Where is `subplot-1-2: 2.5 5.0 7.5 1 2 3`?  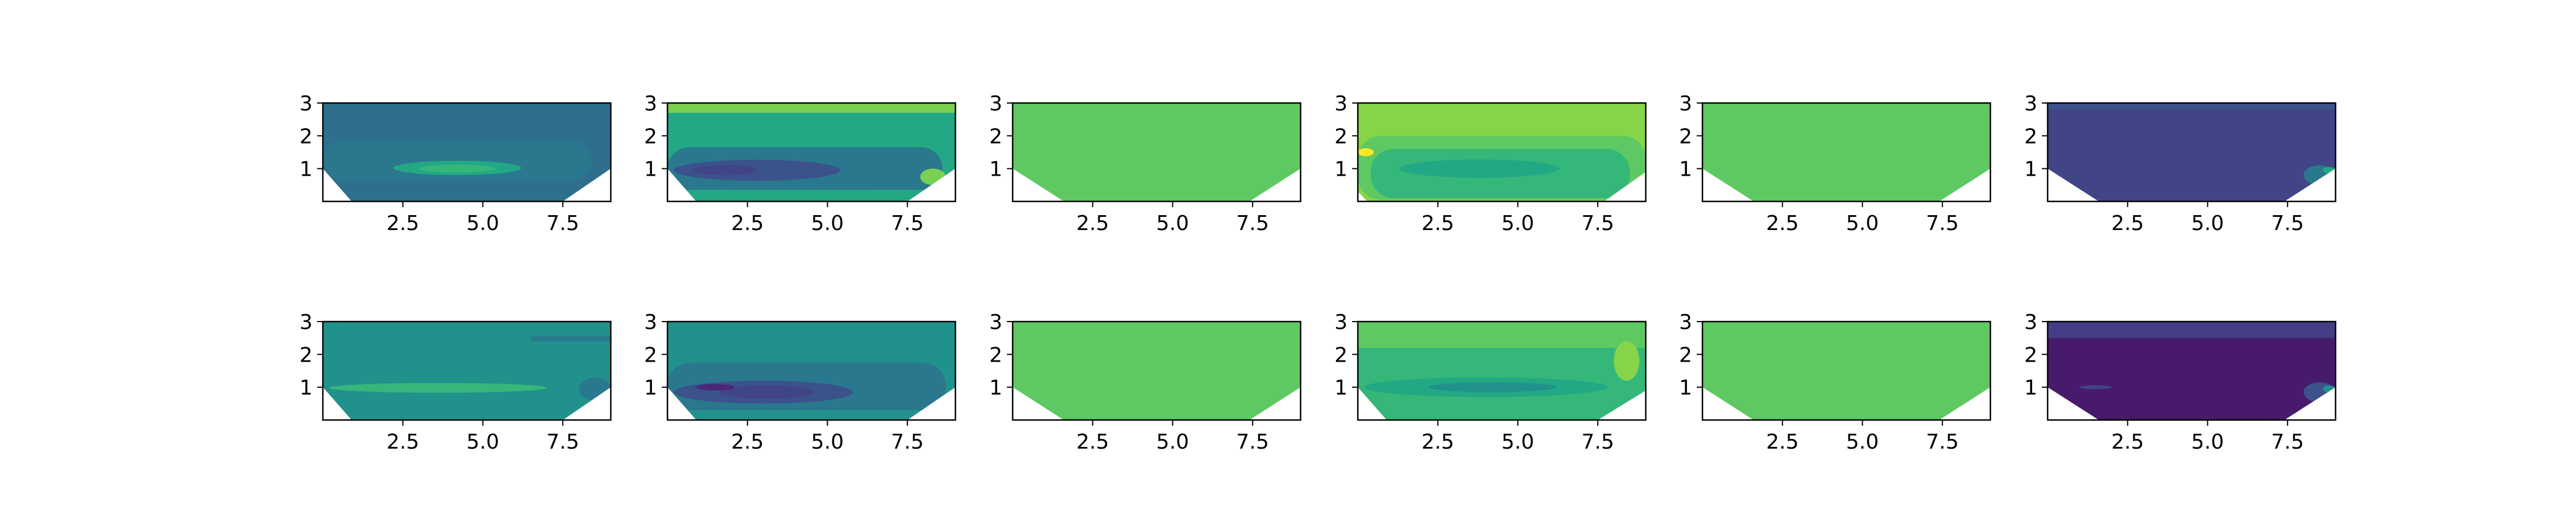 subplot-1-2: 2.5 5.0 7.5 1 2 3 is located at coordinates (1145, 382).